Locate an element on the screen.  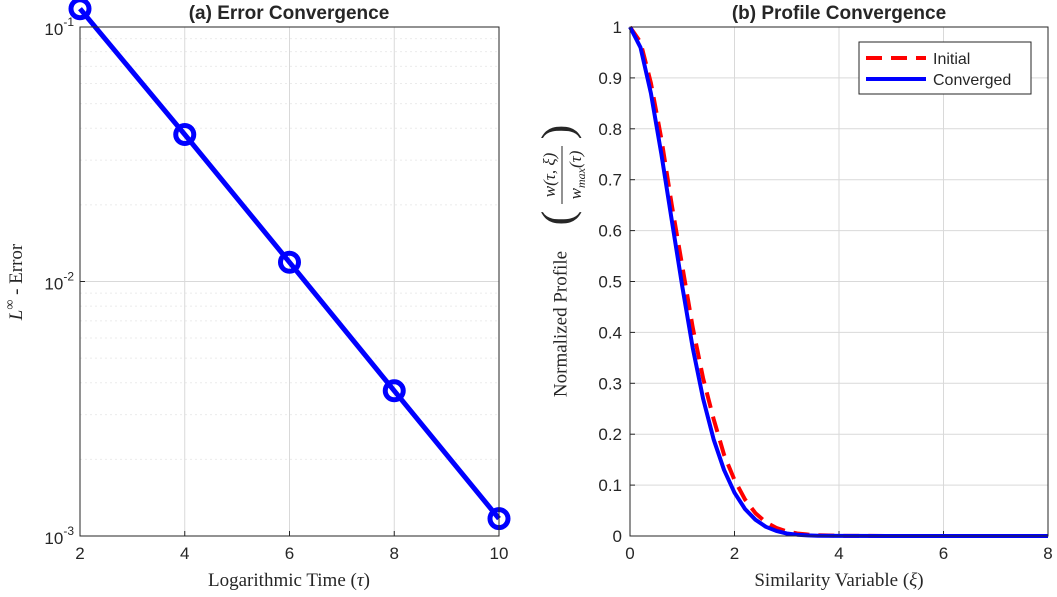
y-tick-label: 0.6 is located at coordinates (610, 231).